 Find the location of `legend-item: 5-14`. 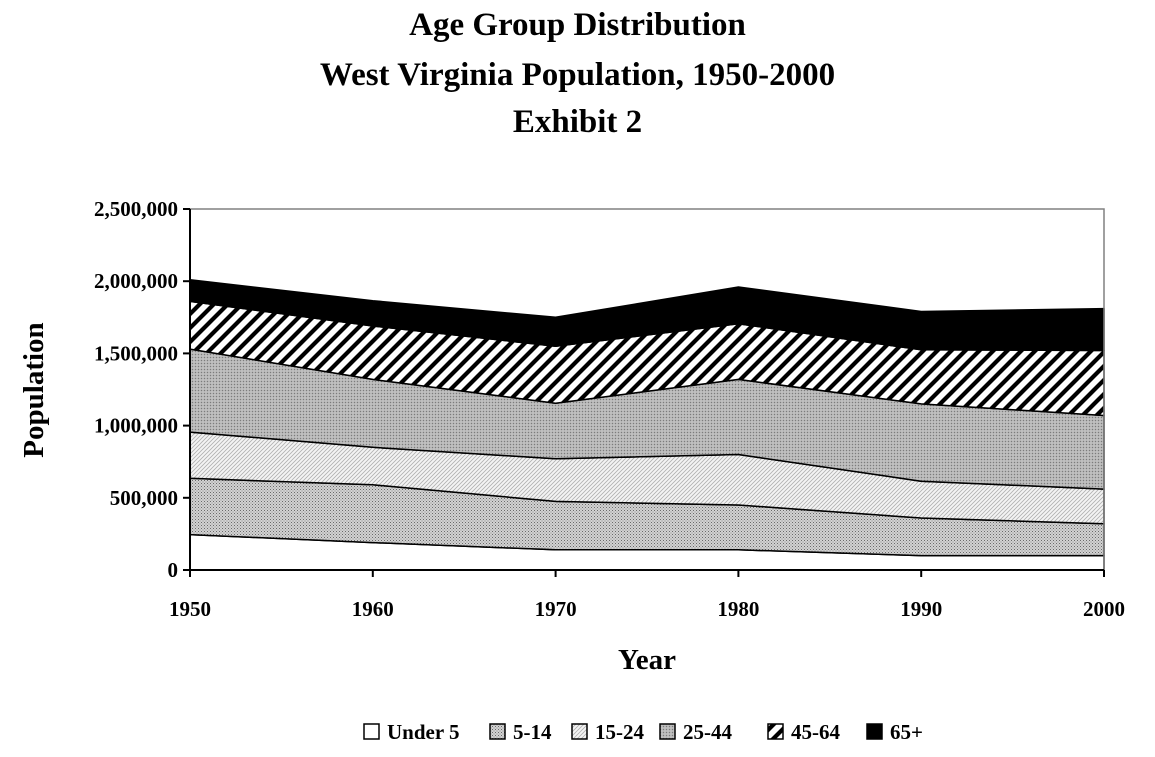

legend-item: 5-14 is located at coordinates (520, 732).